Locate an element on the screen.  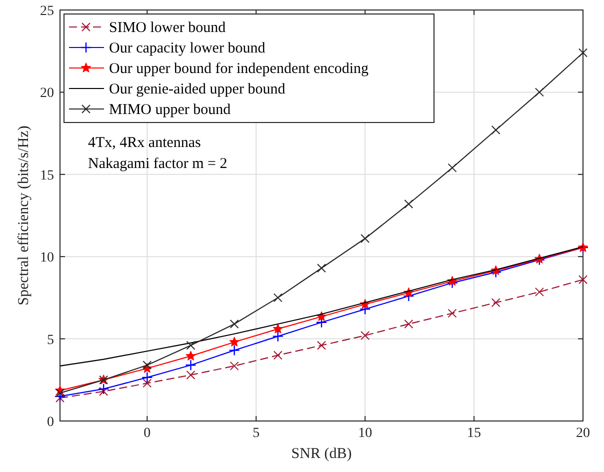
annotation: Nakagami factor m = 2 is located at coordinates (158, 164).